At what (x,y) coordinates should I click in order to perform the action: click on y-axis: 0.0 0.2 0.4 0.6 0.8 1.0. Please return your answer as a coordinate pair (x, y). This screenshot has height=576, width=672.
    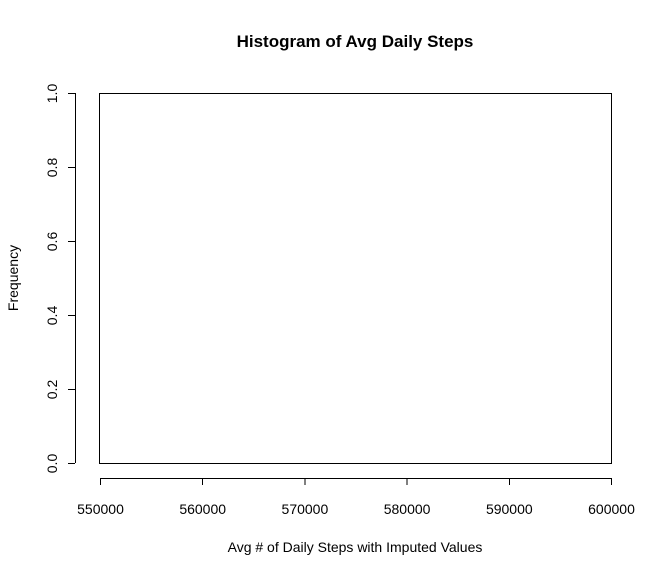
    Looking at the image, I should click on (60, 279).